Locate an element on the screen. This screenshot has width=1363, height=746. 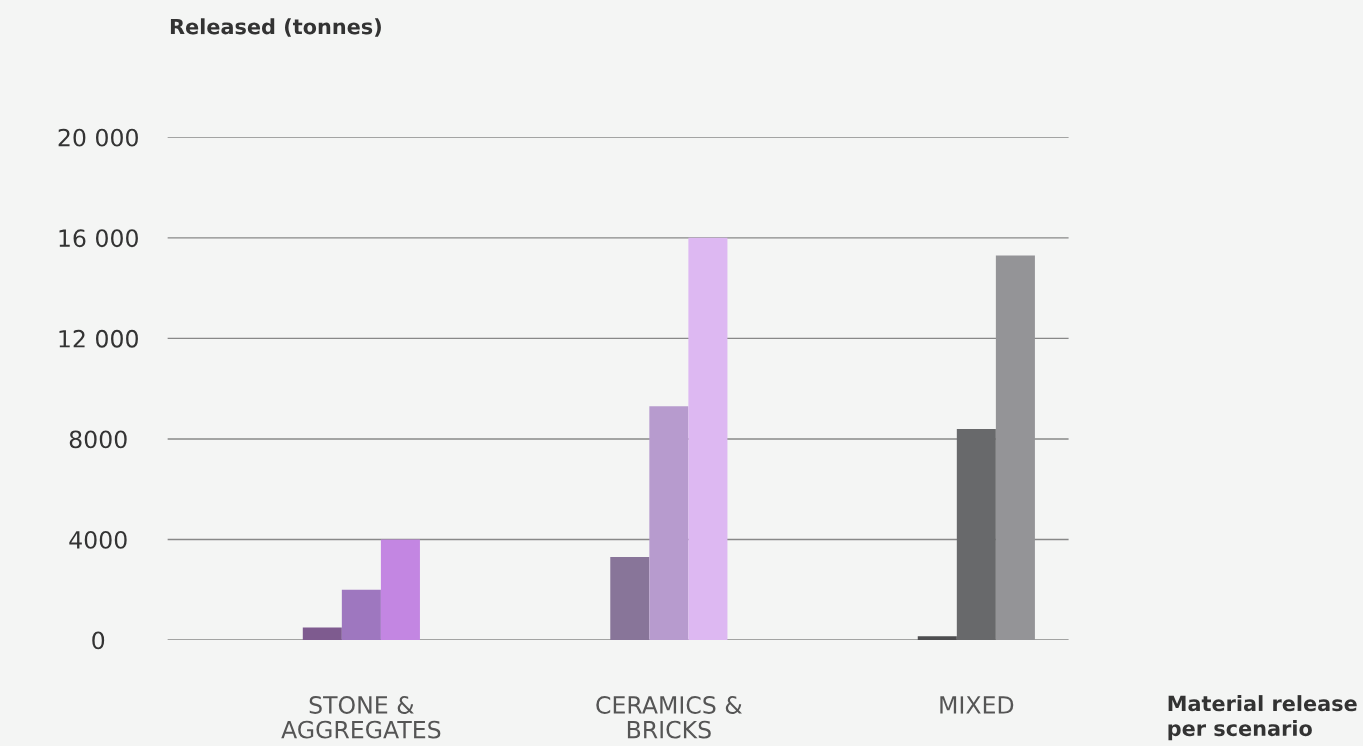
y-tick-label: 20 000 is located at coordinates (98, 137).